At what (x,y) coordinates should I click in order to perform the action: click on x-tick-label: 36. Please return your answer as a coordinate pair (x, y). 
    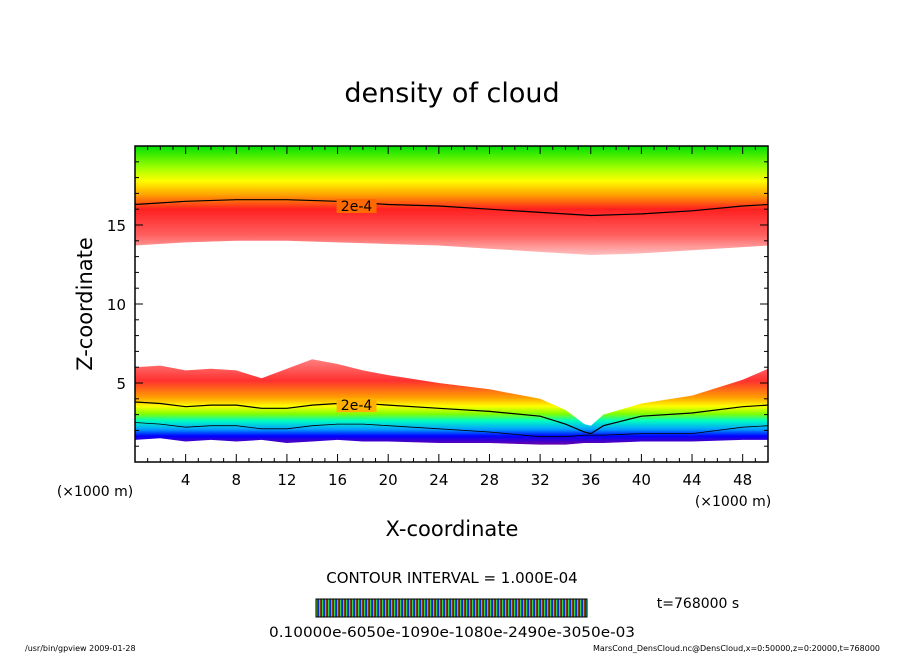
    Looking at the image, I should click on (590, 480).